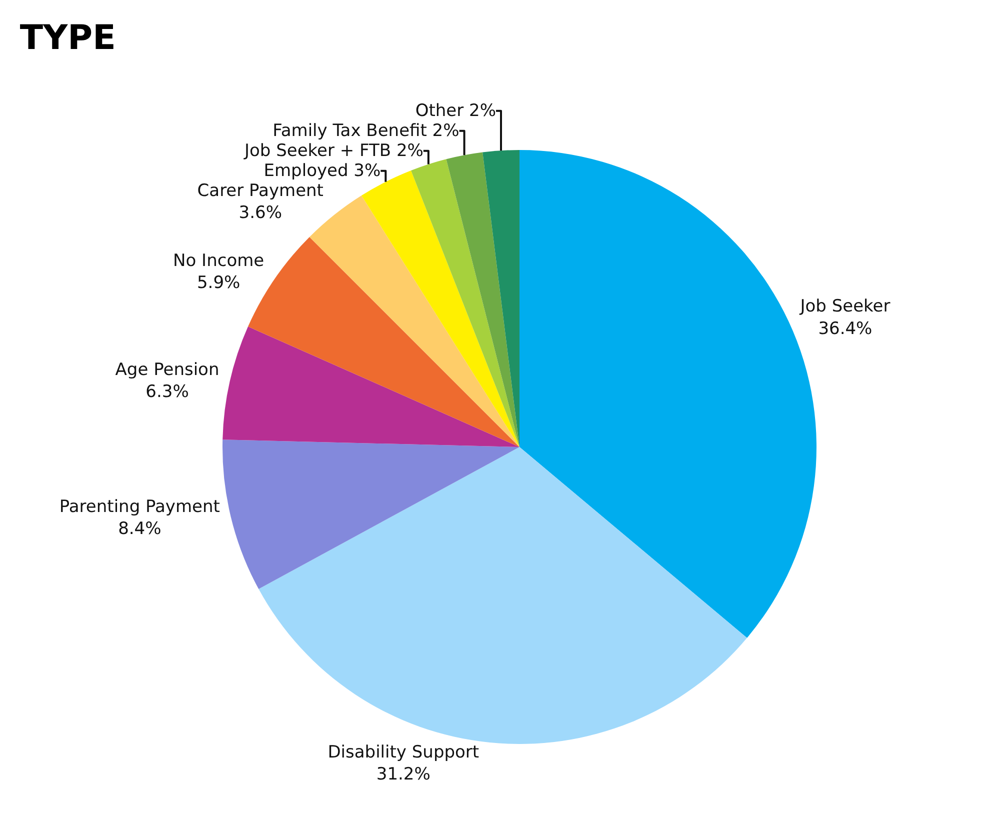 This screenshot has width=993, height=834. What do you see at coordinates (167, 392) in the screenshot?
I see `data-label: 6.3%` at bounding box center [167, 392].